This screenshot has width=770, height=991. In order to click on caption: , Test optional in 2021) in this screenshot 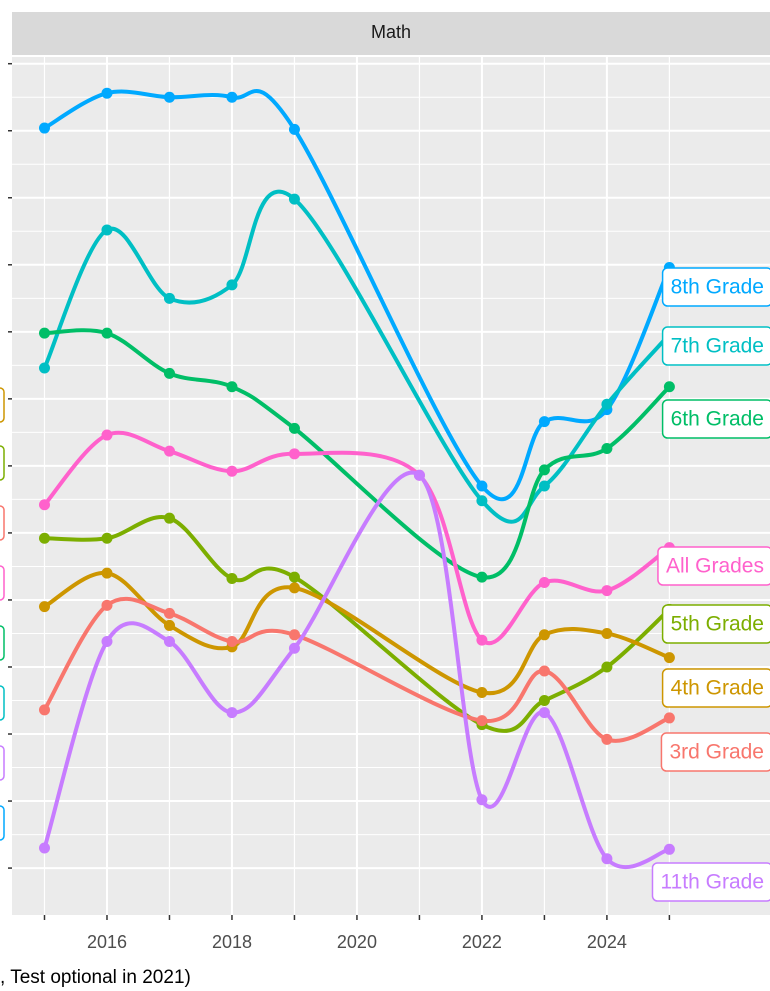, I will do `click(95, 977)`.